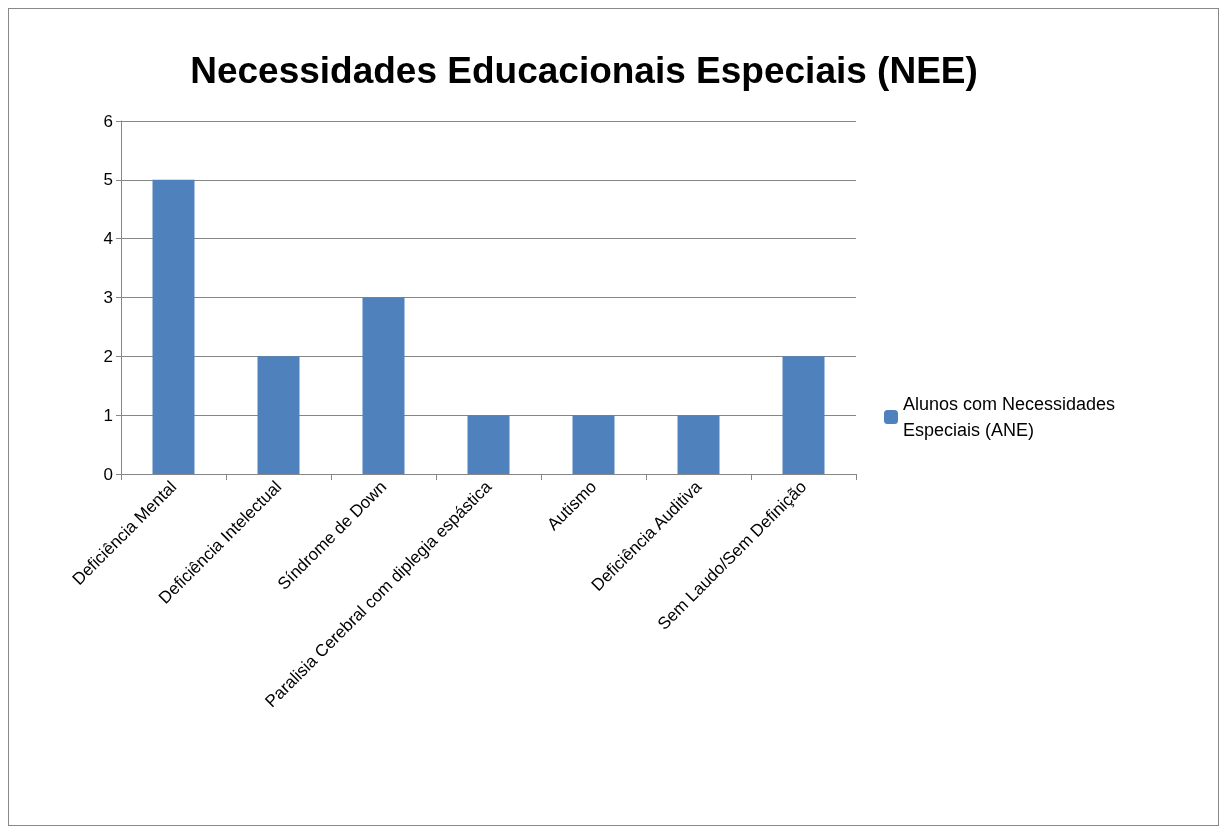 Image resolution: width=1229 pixels, height=834 pixels. What do you see at coordinates (108, 474) in the screenshot?
I see `y-tick-label: 0` at bounding box center [108, 474].